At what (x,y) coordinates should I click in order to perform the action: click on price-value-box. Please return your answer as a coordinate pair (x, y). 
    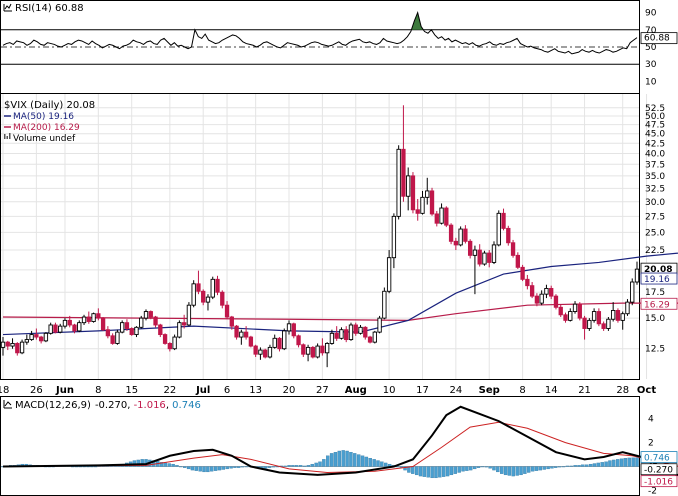
    Looking at the image, I should click on (659, 278).